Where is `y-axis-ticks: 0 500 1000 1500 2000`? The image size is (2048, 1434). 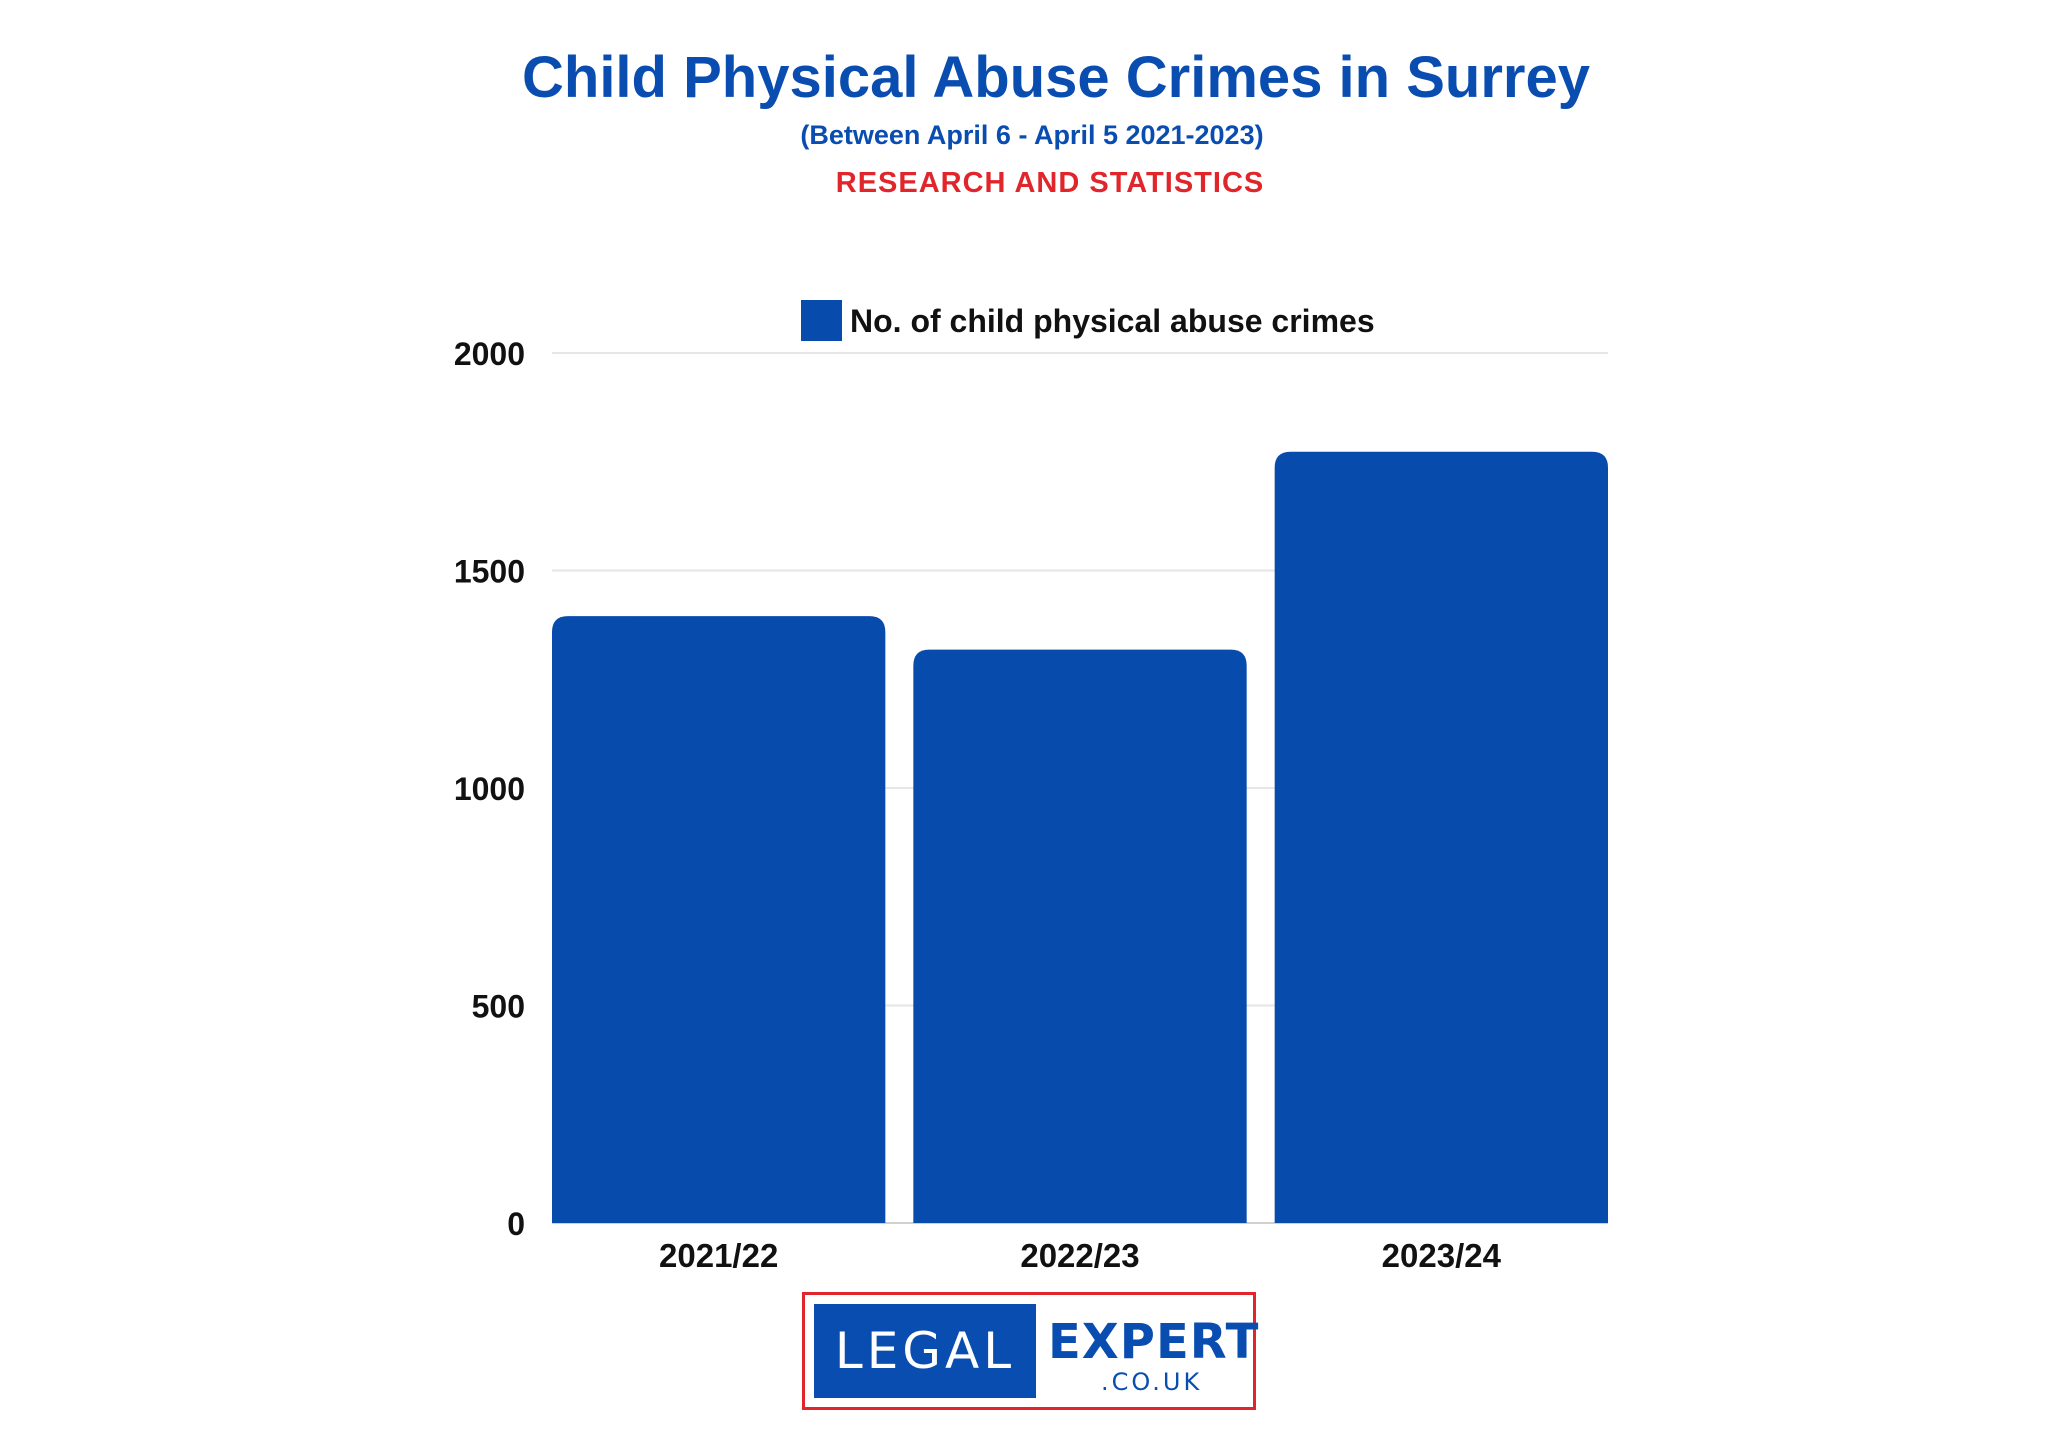 y-axis-ticks: 0 500 1000 1500 2000 is located at coordinates (489, 789).